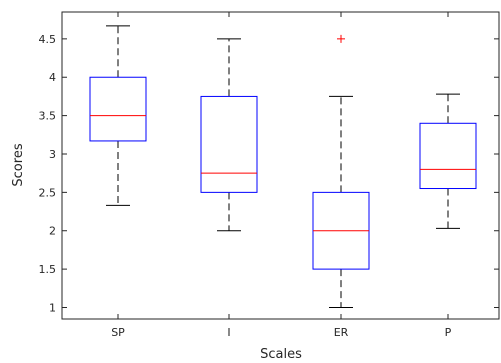  I want to click on box-p, so click(448, 161).